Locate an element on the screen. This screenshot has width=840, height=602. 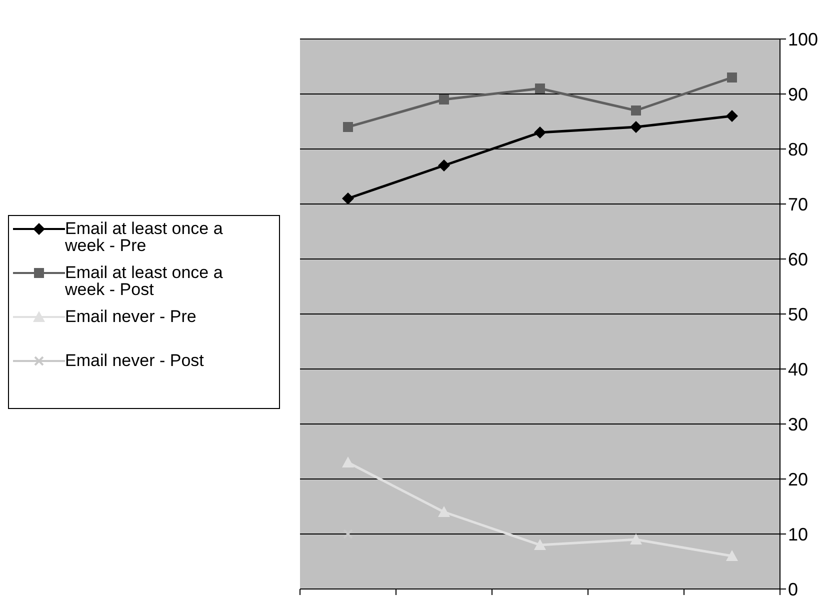
y-tick-label: 30 is located at coordinates (798, 424).